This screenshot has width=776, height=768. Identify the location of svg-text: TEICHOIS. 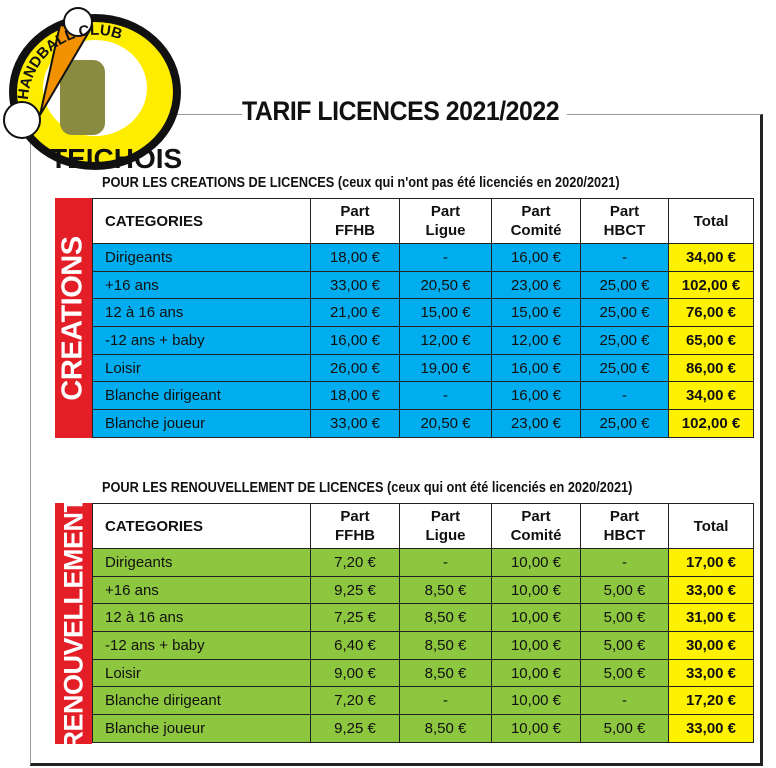
(116, 158).